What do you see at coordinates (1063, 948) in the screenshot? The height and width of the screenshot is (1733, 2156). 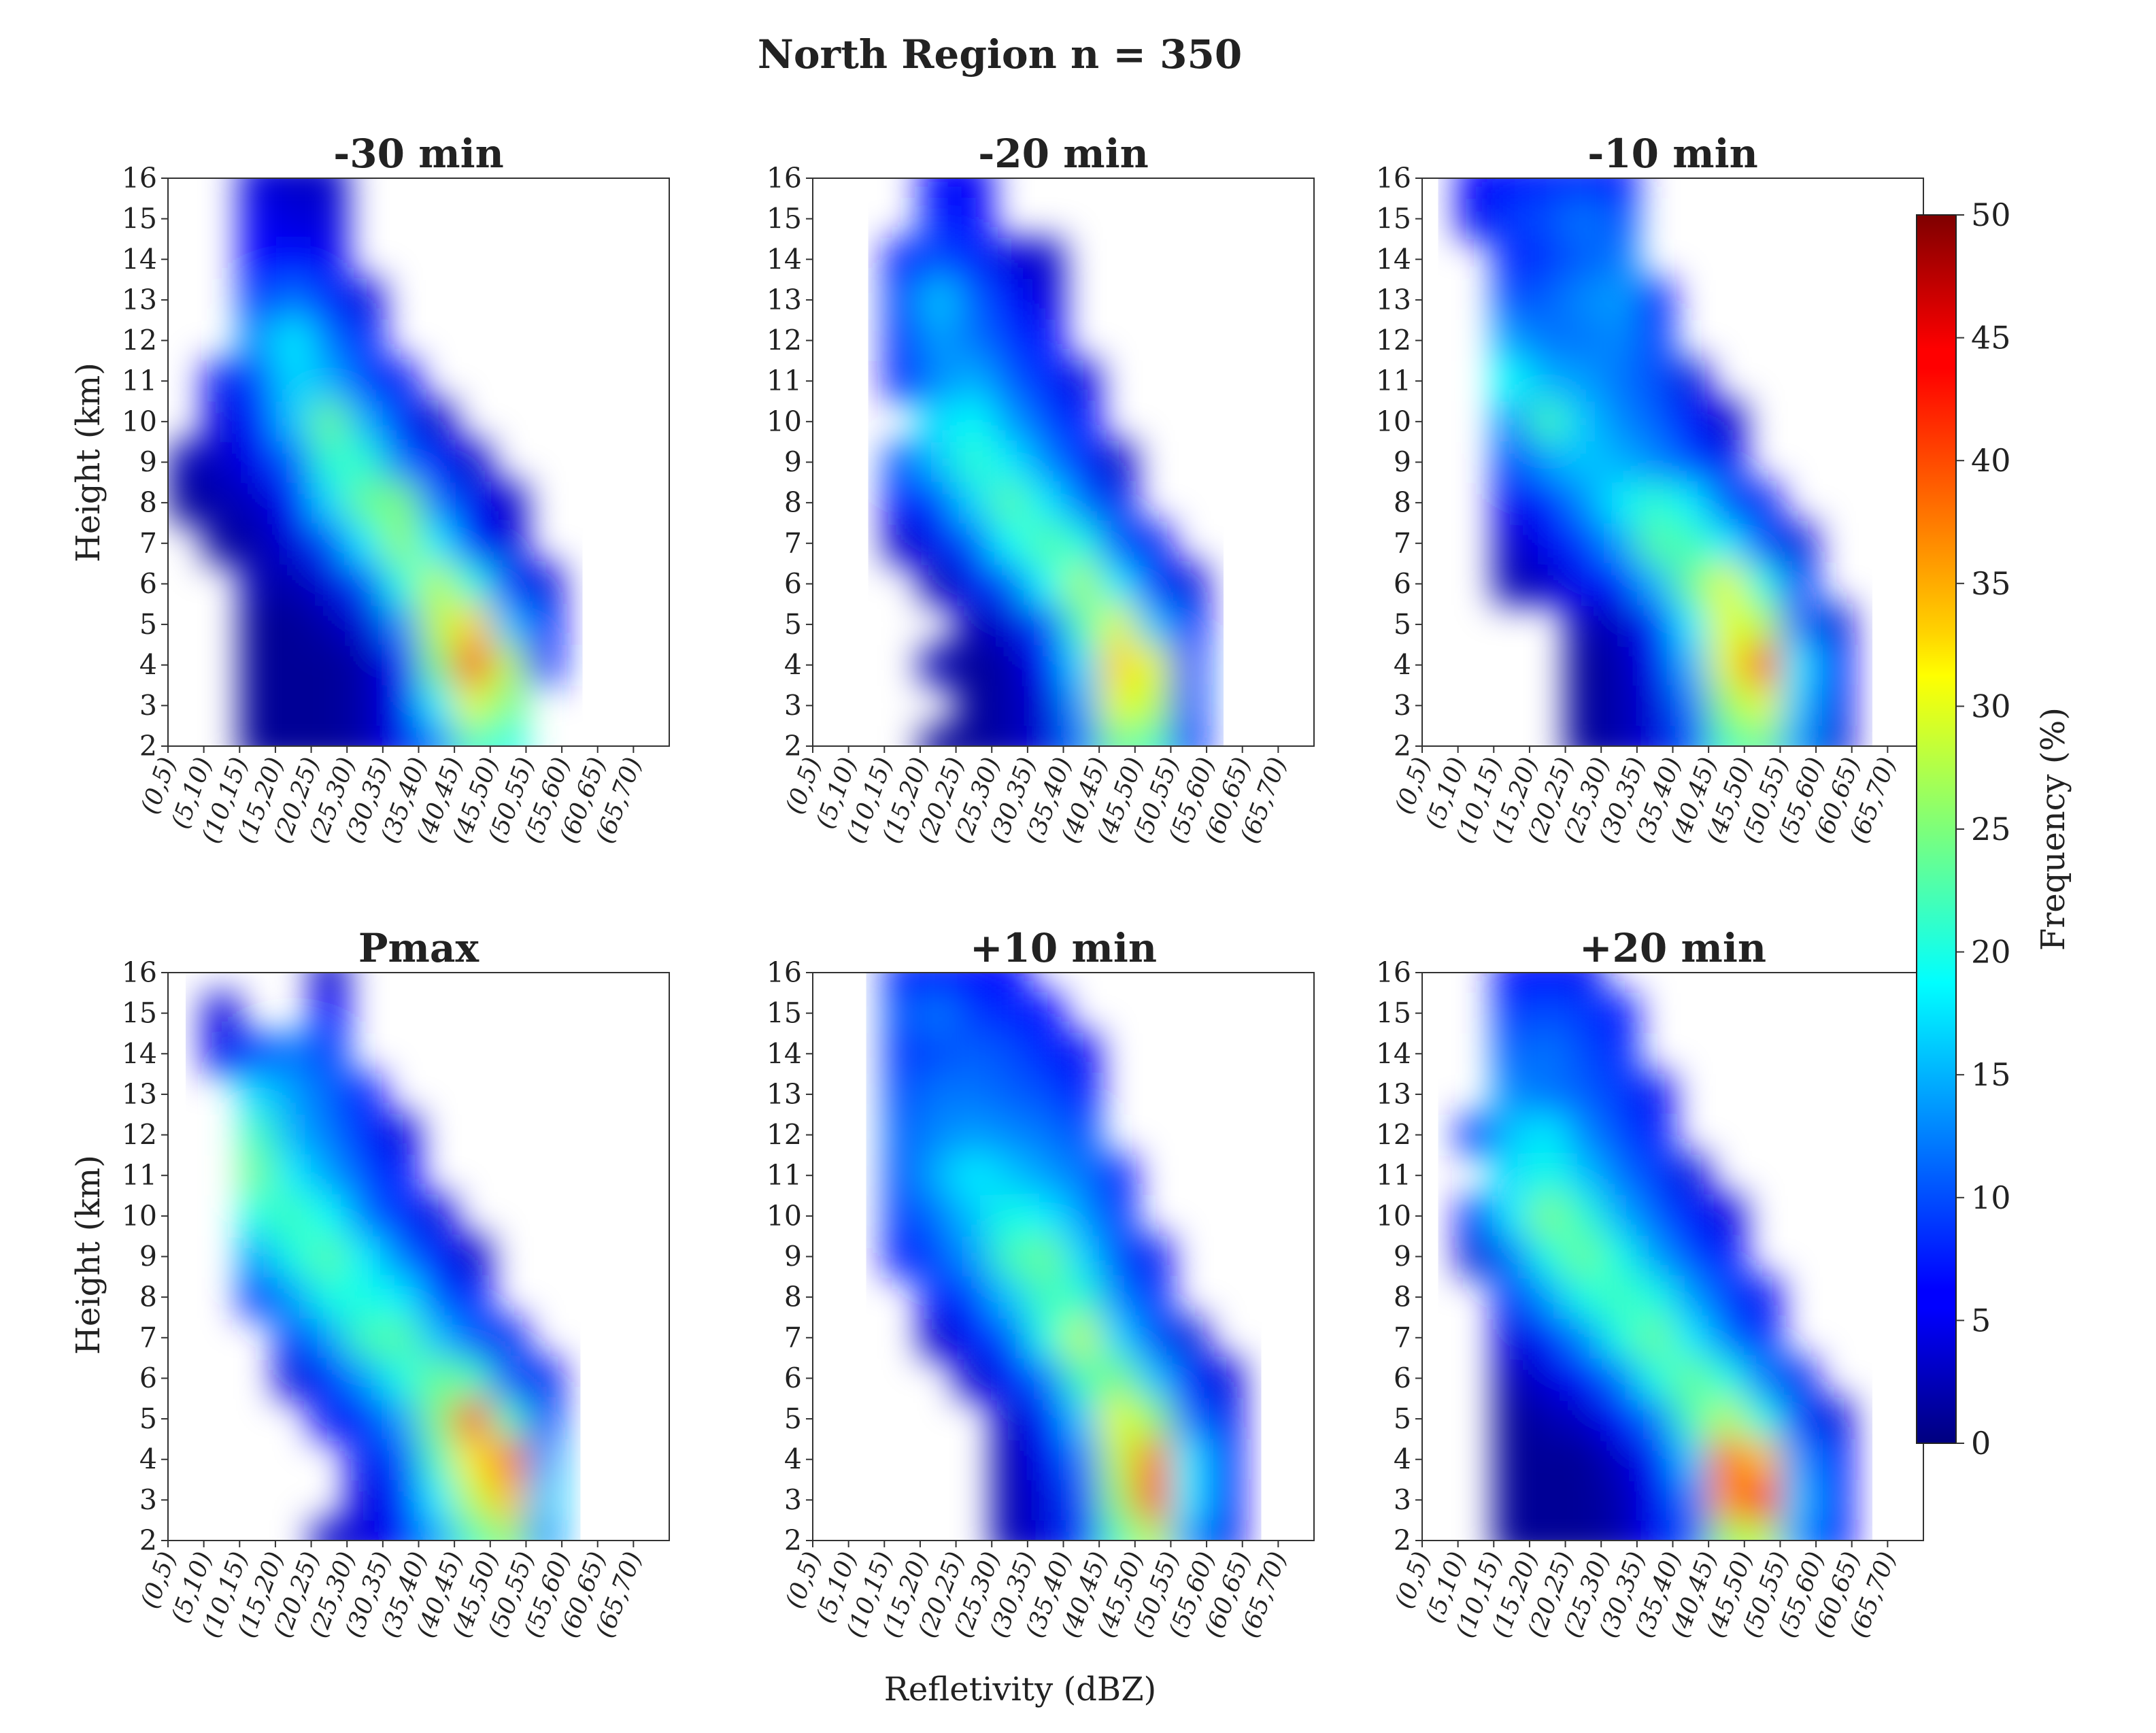 I see `panel-title: +10 min` at bounding box center [1063, 948].